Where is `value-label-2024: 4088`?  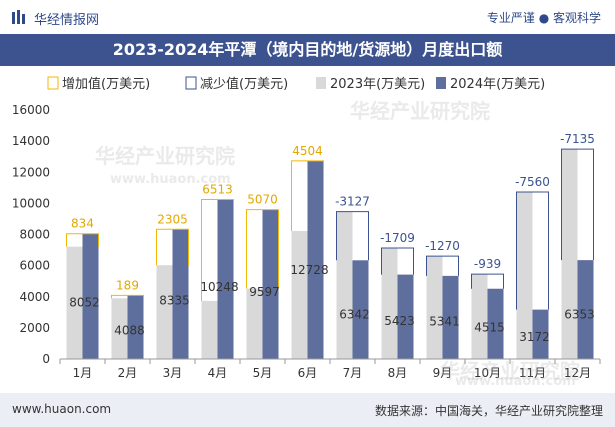
value-label-2024: 4088 is located at coordinates (129, 330).